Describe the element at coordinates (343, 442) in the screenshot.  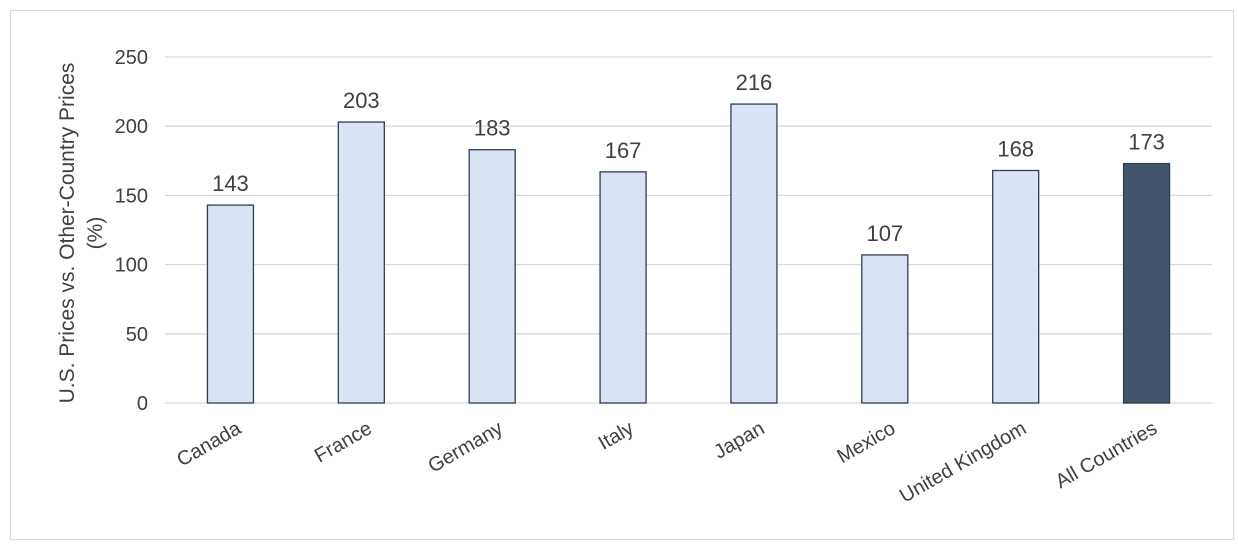
I see `x-tick-label-france: France` at that location.